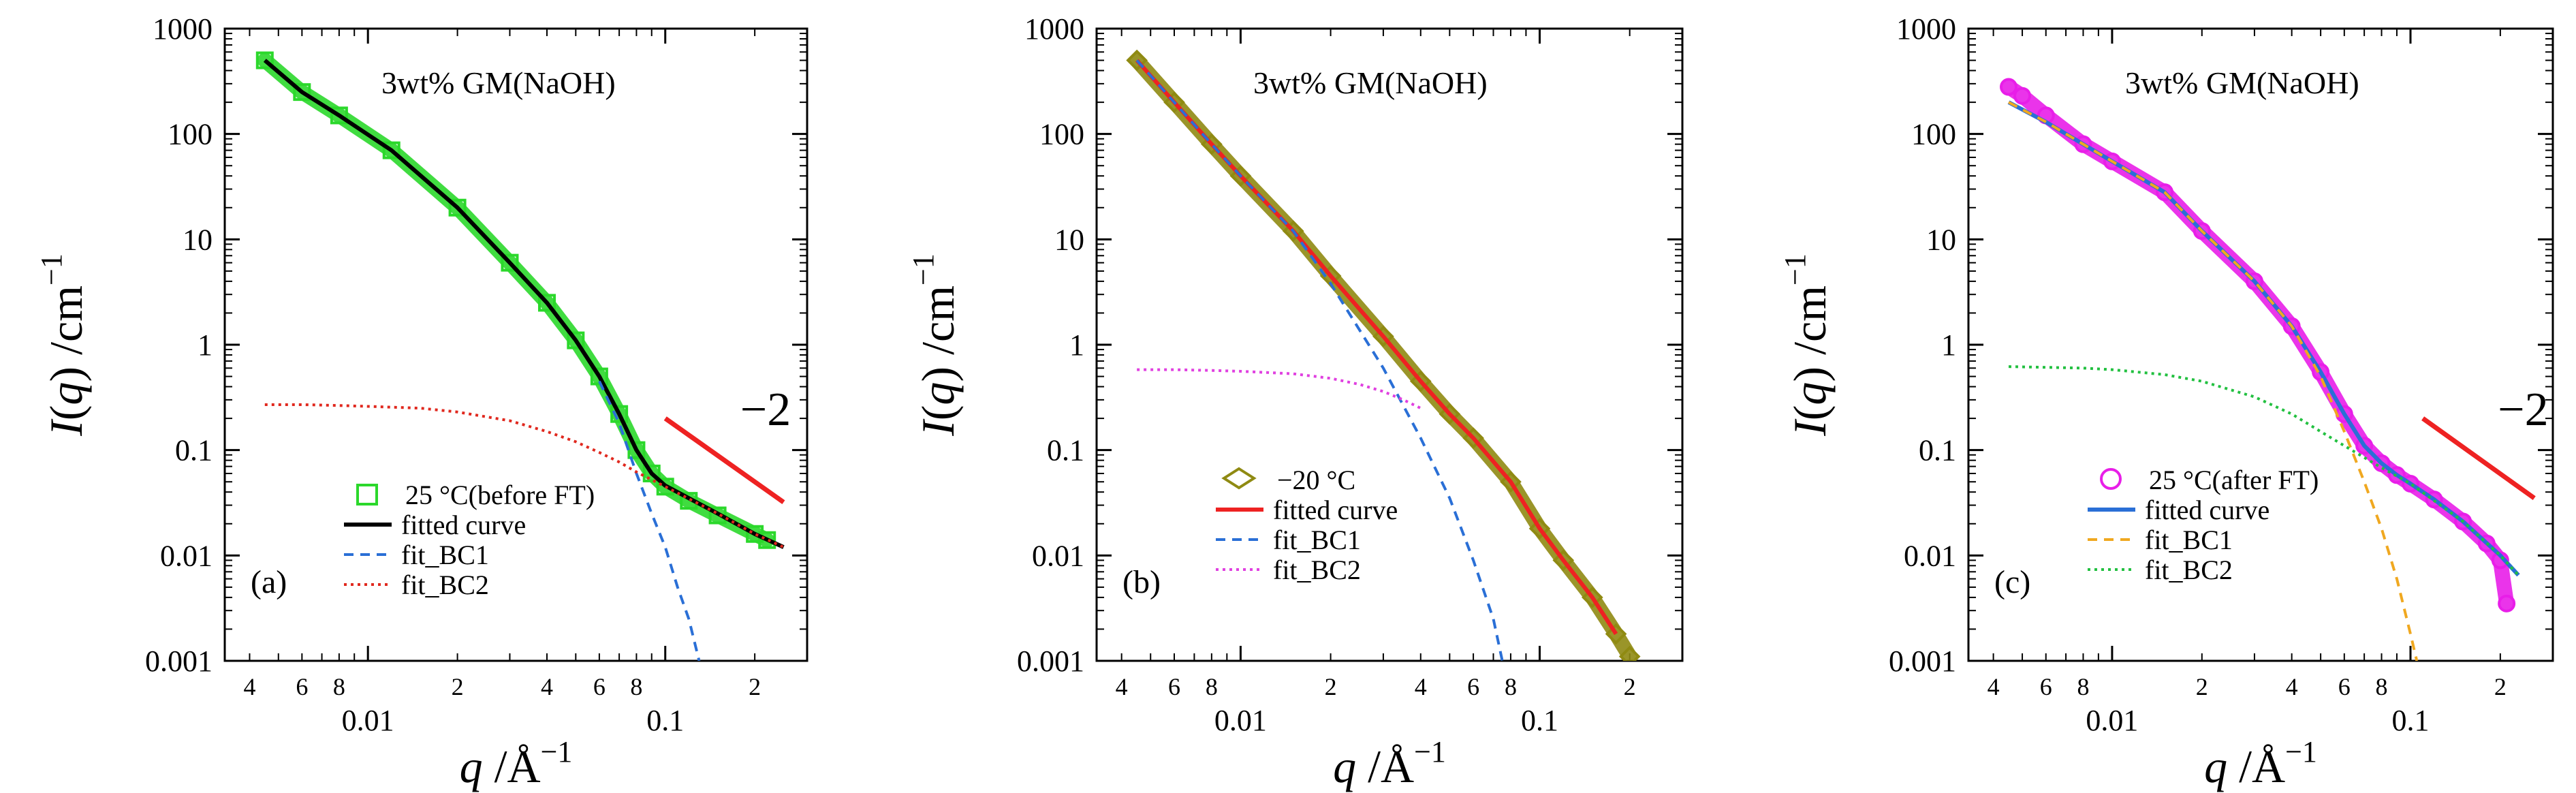  Describe the element at coordinates (1239, 478) in the screenshot. I see `legend-diamond-marker` at that location.